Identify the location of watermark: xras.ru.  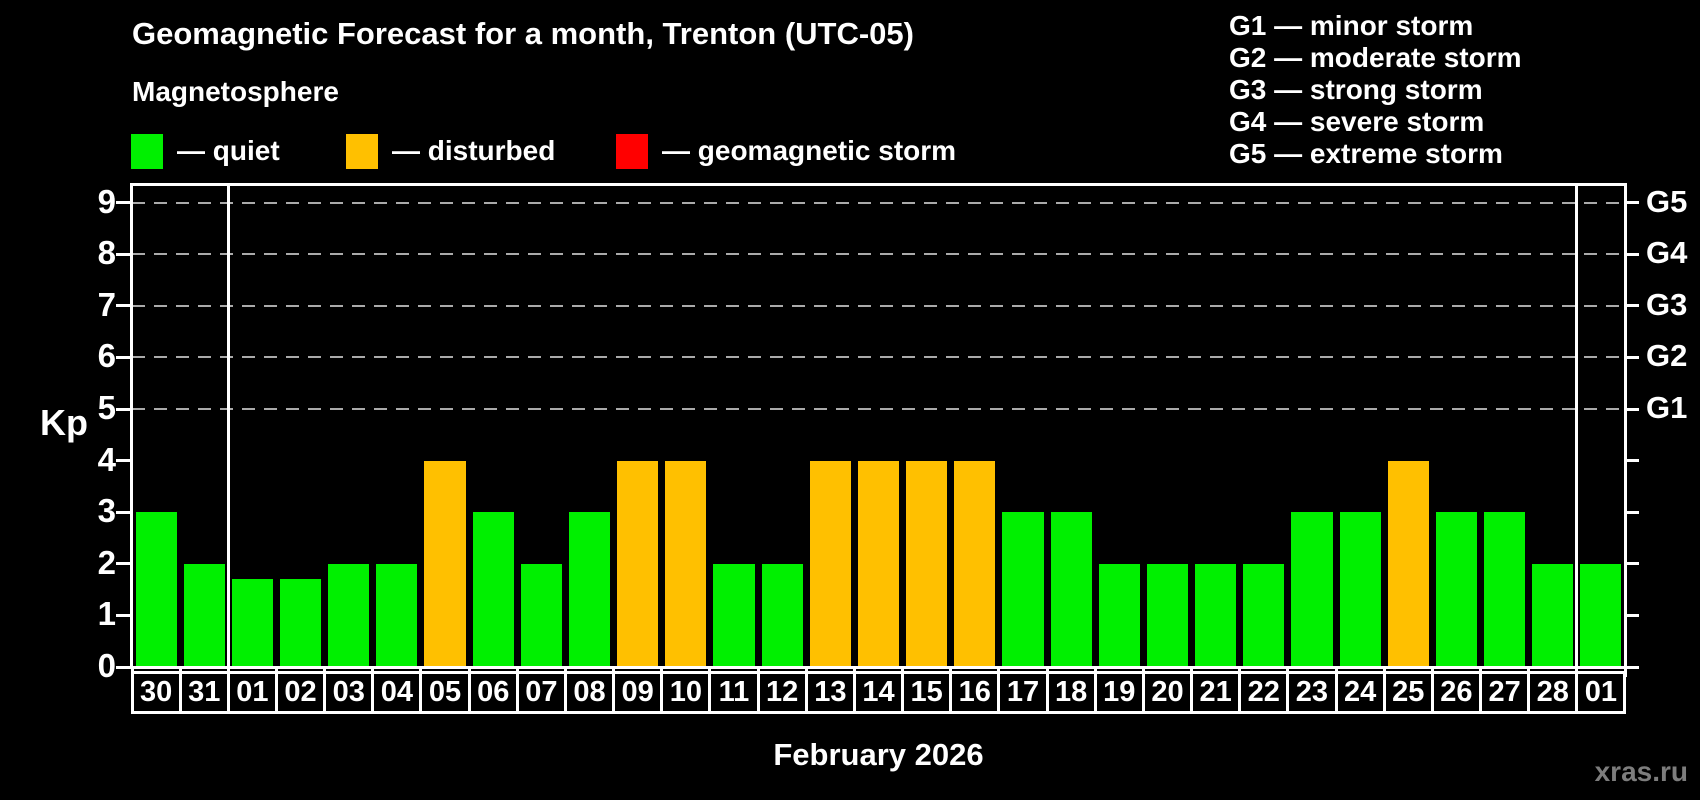
(1641, 771).